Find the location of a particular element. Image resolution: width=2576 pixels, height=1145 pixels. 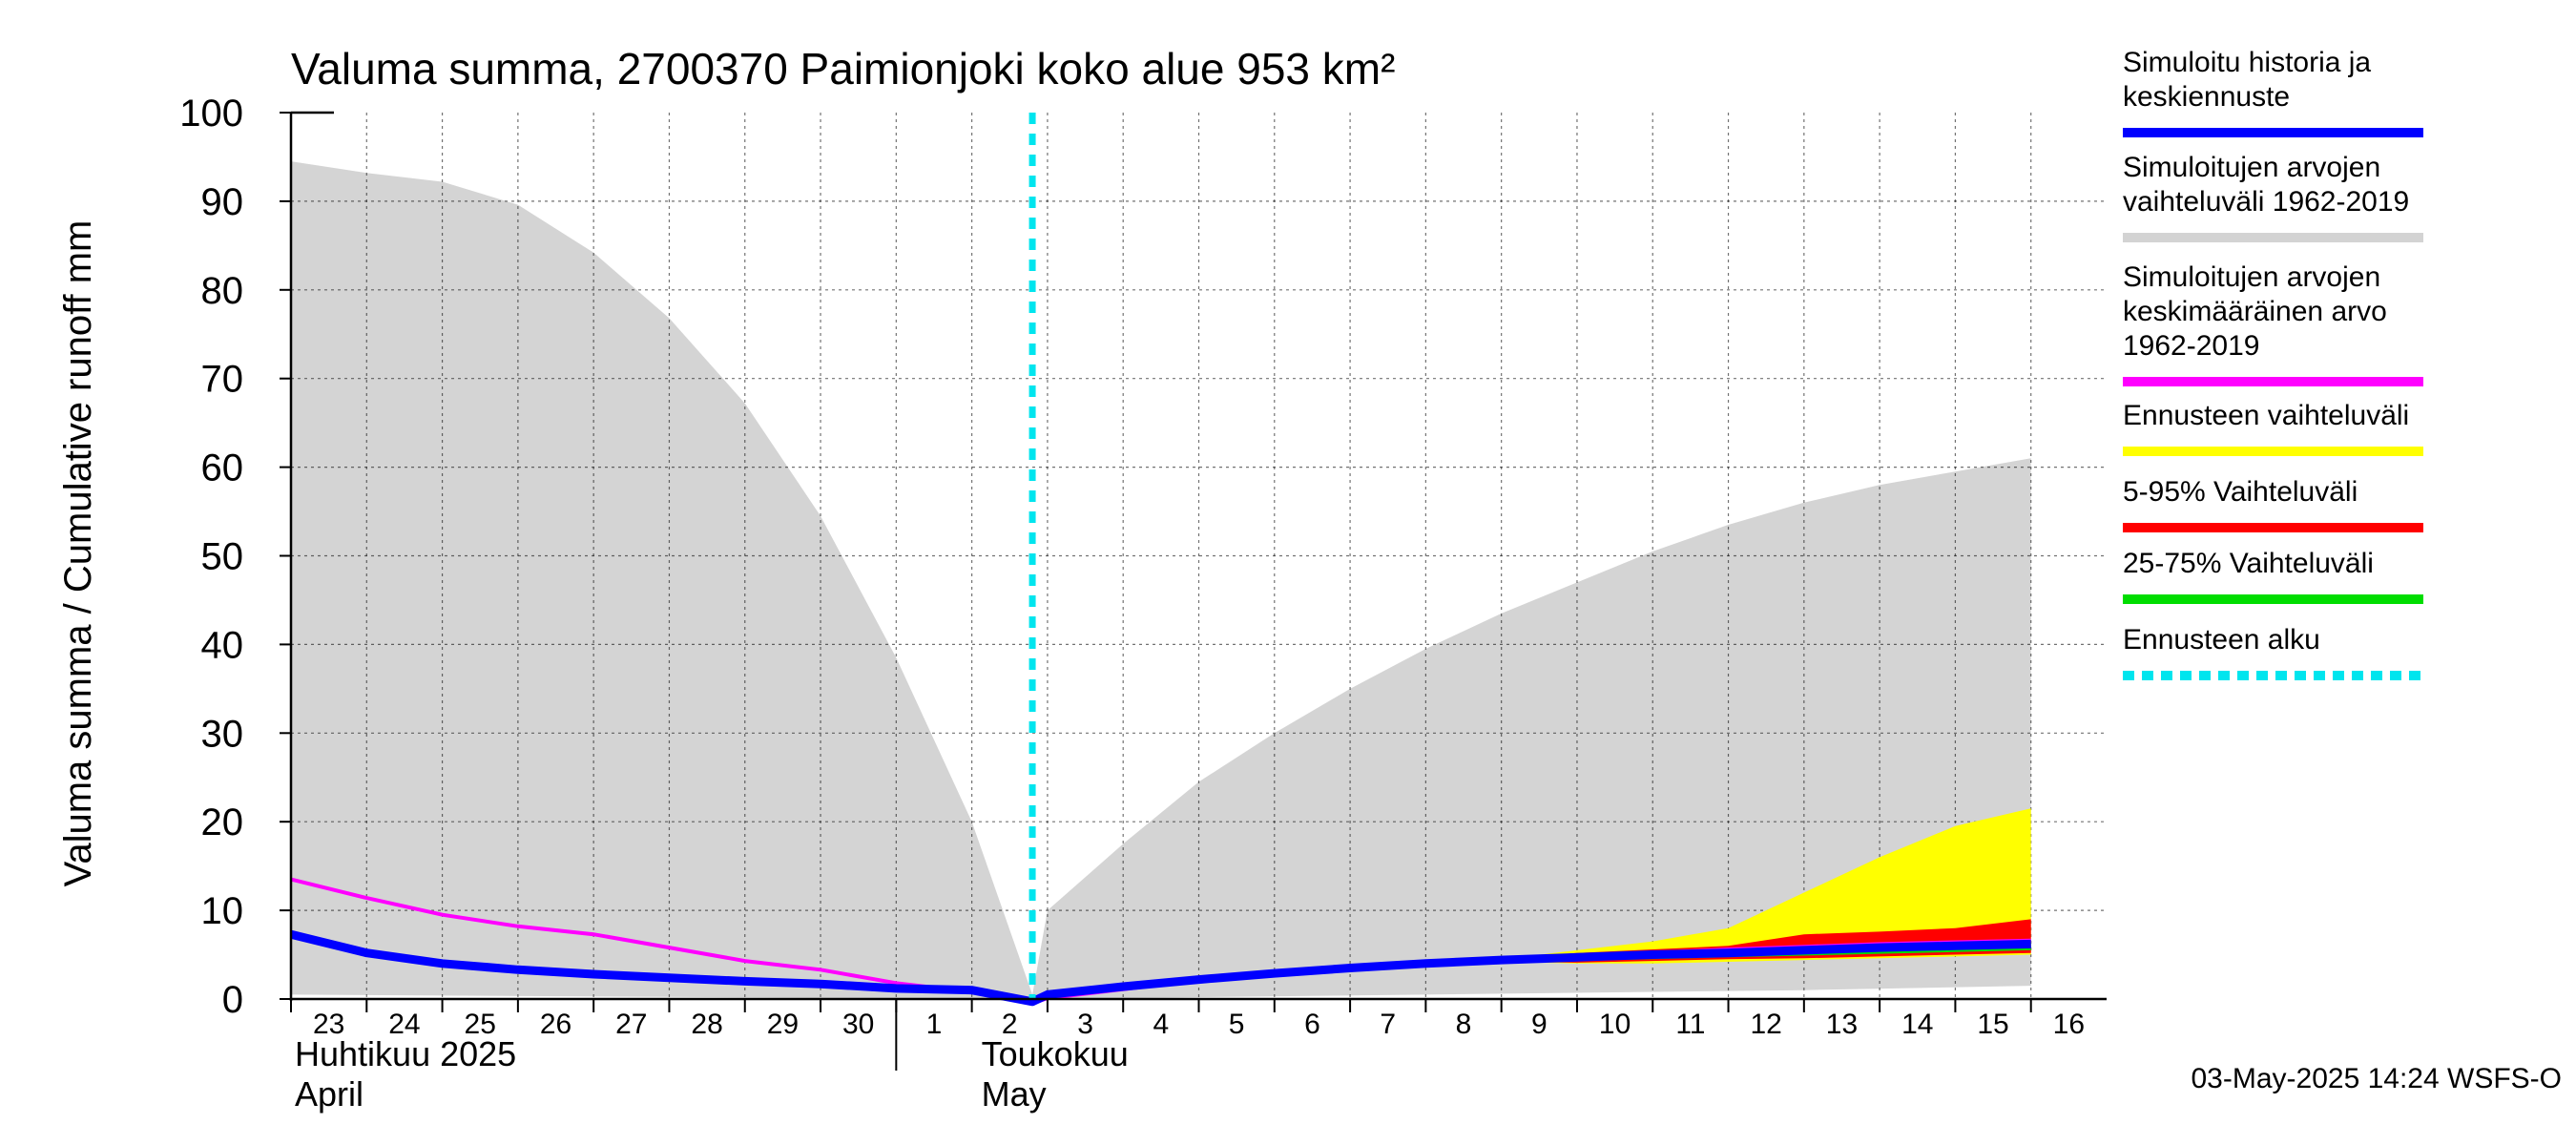

x-tick-label: 7 is located at coordinates (1388, 1025).